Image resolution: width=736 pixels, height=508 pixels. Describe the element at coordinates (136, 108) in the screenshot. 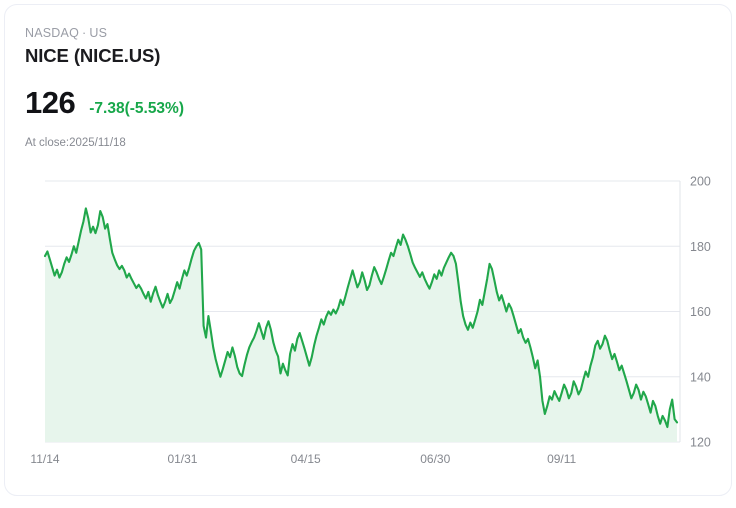

I see `price-change: -7.38(-5.53%)` at that location.